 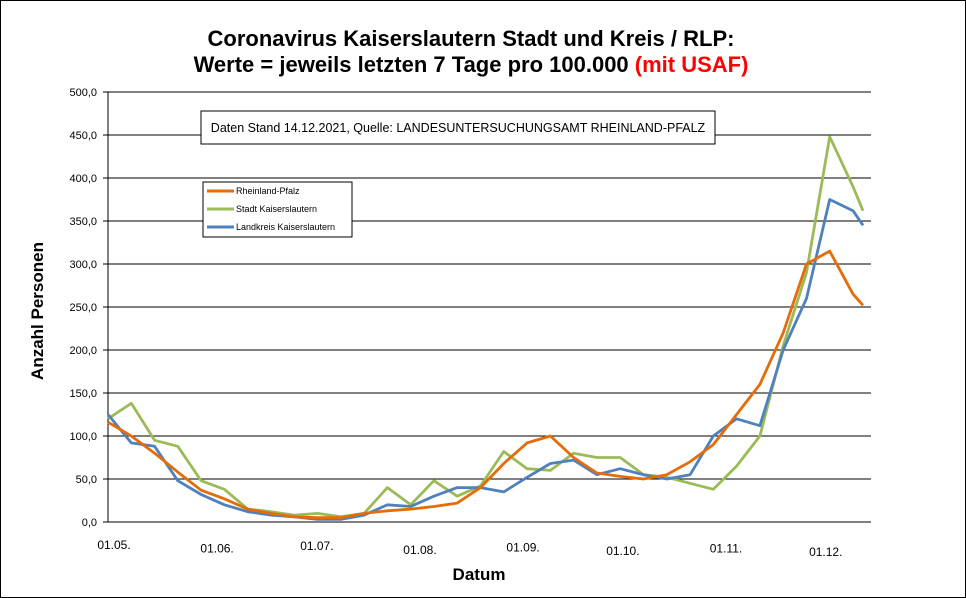 What do you see at coordinates (726, 549) in the screenshot?
I see `x-tick-label: 01.11.` at bounding box center [726, 549].